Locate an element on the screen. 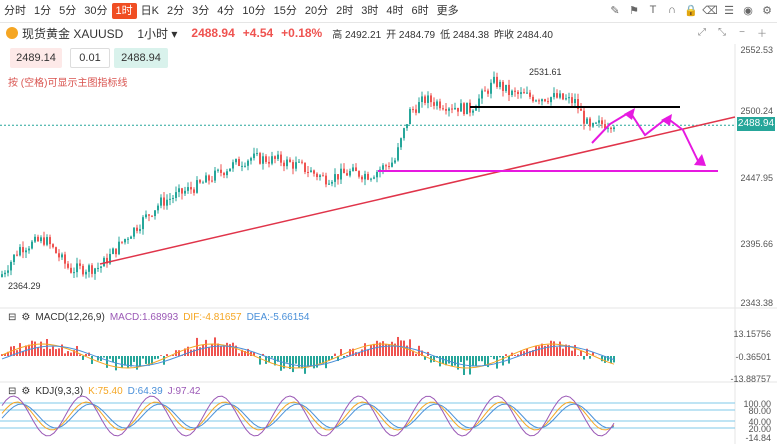 The height and width of the screenshot is (444, 777). timeframe-15: 6时 is located at coordinates (420, 11).